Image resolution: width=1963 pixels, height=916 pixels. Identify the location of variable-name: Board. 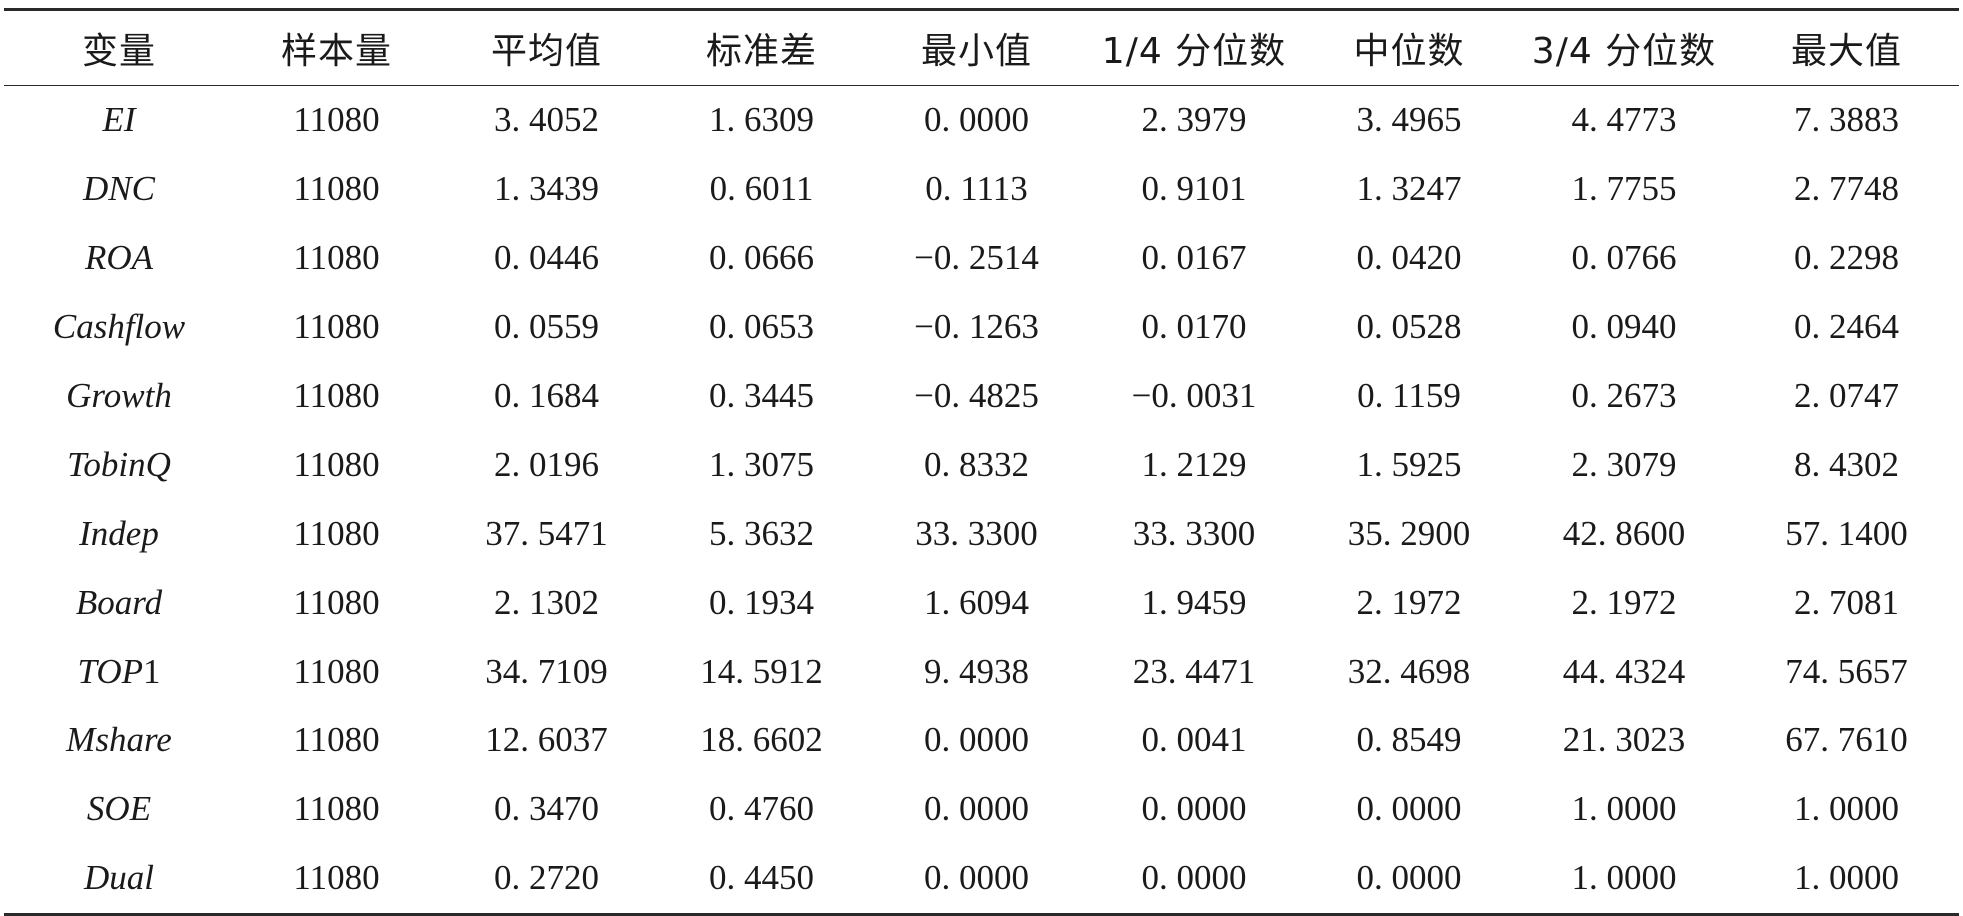
(119, 602).